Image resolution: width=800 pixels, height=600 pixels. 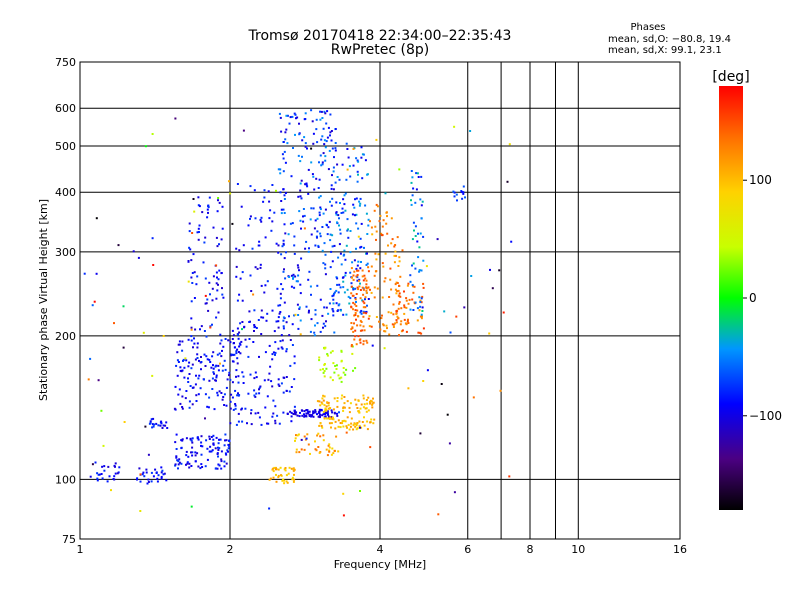 What do you see at coordinates (731, 298) in the screenshot?
I see `colorbar-gradient` at bounding box center [731, 298].